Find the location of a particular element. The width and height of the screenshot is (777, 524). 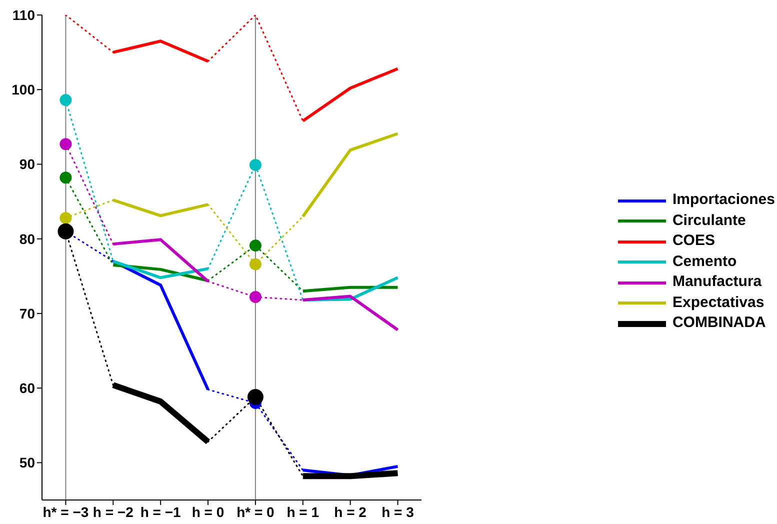

legend-label: Expectativas is located at coordinates (718, 302).